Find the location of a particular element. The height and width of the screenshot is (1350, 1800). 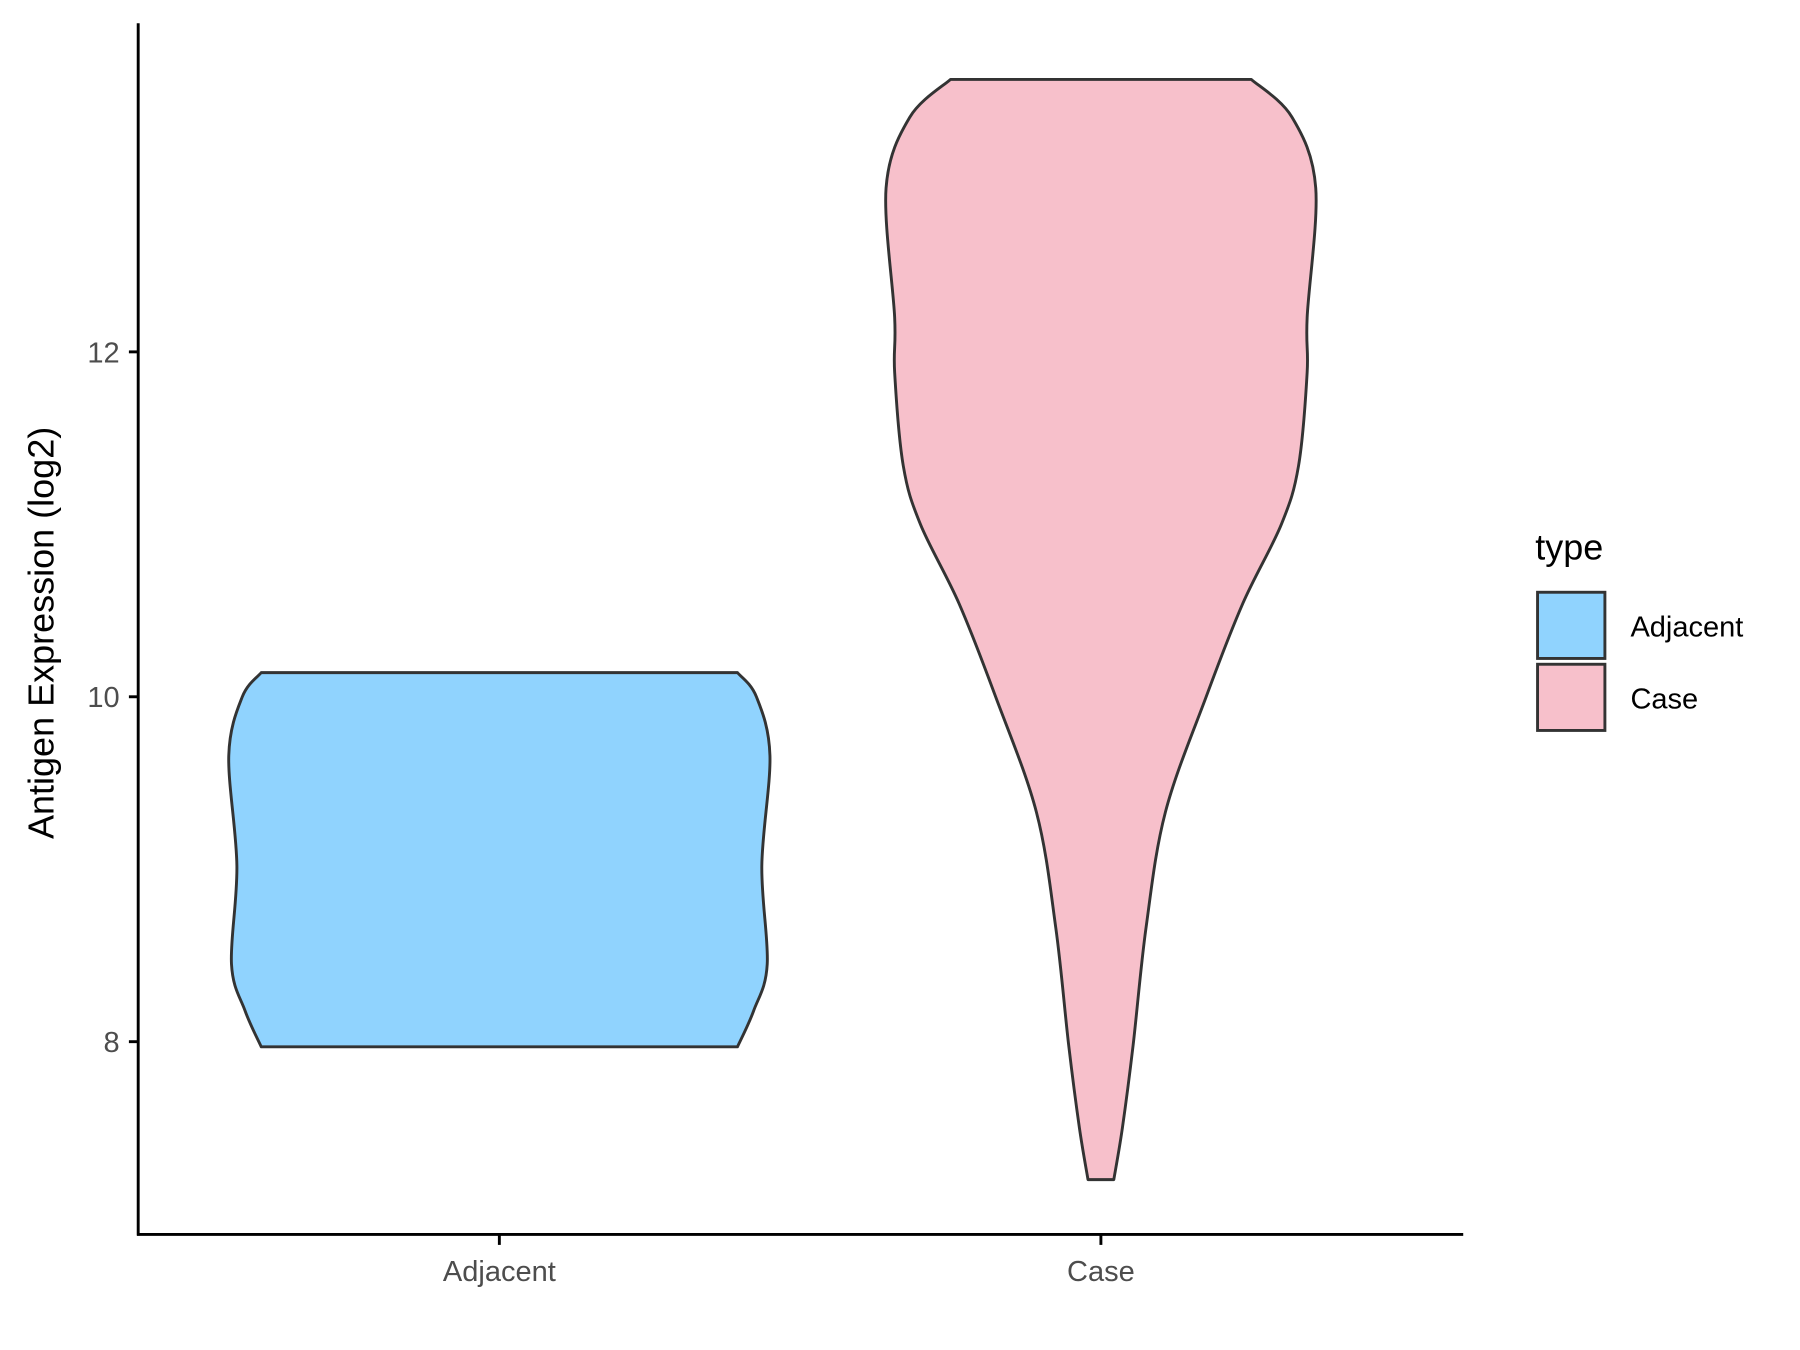

x-ticks: Adjacent Case is located at coordinates (789, 1261).